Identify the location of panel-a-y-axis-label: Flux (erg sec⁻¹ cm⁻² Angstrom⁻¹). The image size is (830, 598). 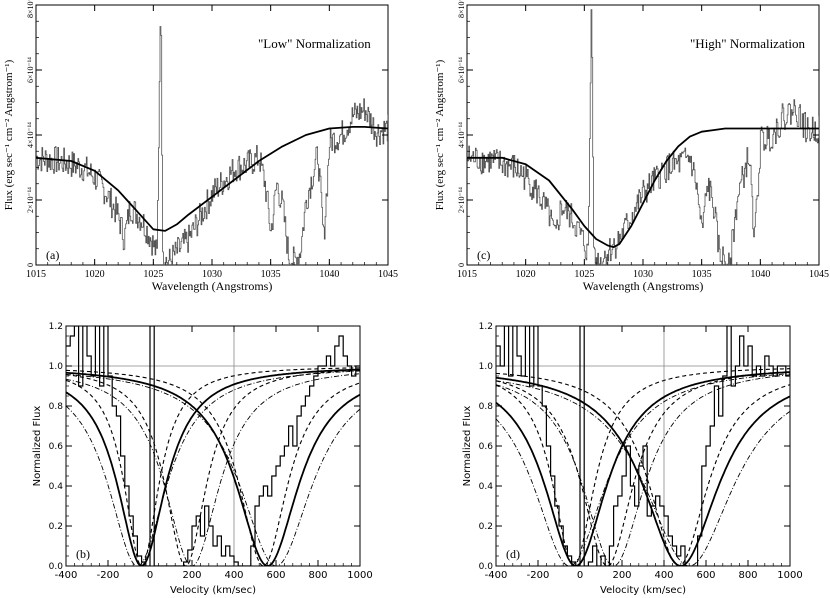
(9, 134).